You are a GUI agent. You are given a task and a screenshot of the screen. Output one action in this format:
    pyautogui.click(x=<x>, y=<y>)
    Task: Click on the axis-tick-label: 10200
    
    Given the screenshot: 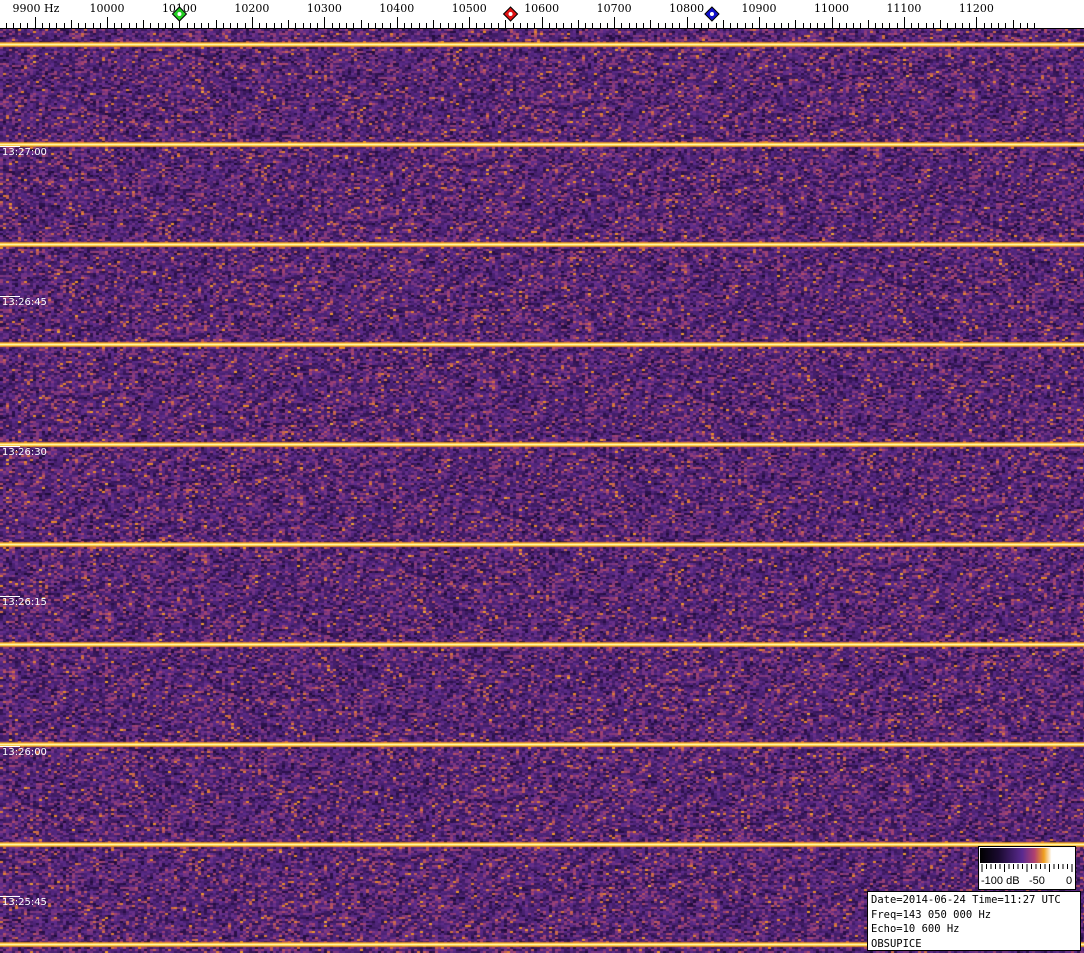 What is the action you would take?
    pyautogui.click(x=251, y=8)
    